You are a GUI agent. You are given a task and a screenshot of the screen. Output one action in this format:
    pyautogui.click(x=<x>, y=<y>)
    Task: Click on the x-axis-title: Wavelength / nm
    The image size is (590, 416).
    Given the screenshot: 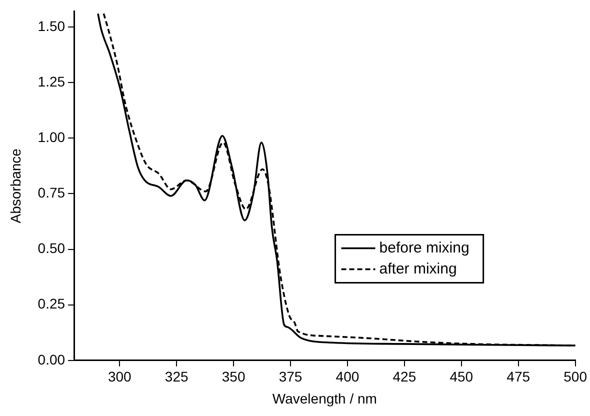 What is the action you would take?
    pyautogui.click(x=324, y=398)
    